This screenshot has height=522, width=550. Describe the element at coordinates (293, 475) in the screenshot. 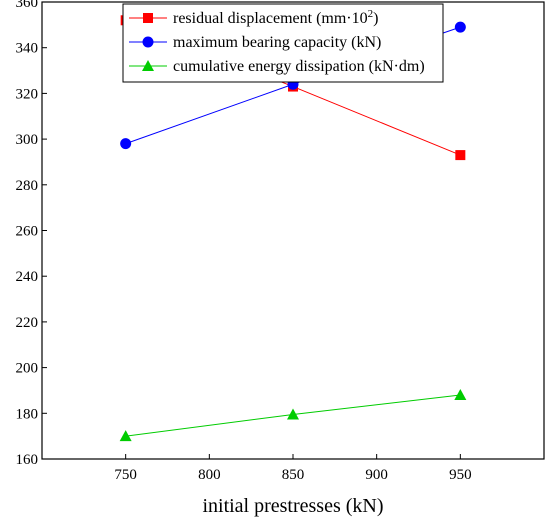

I see `x-tick-label: 850` at that location.